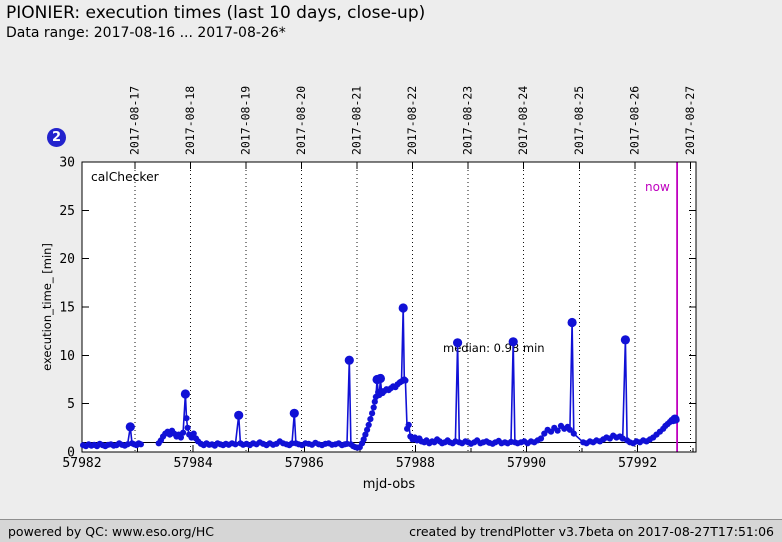 This screenshot has height=542, width=782. Describe the element at coordinates (579, 120) in the screenshot. I see `date-tick-label: 2017-08-25` at that location.